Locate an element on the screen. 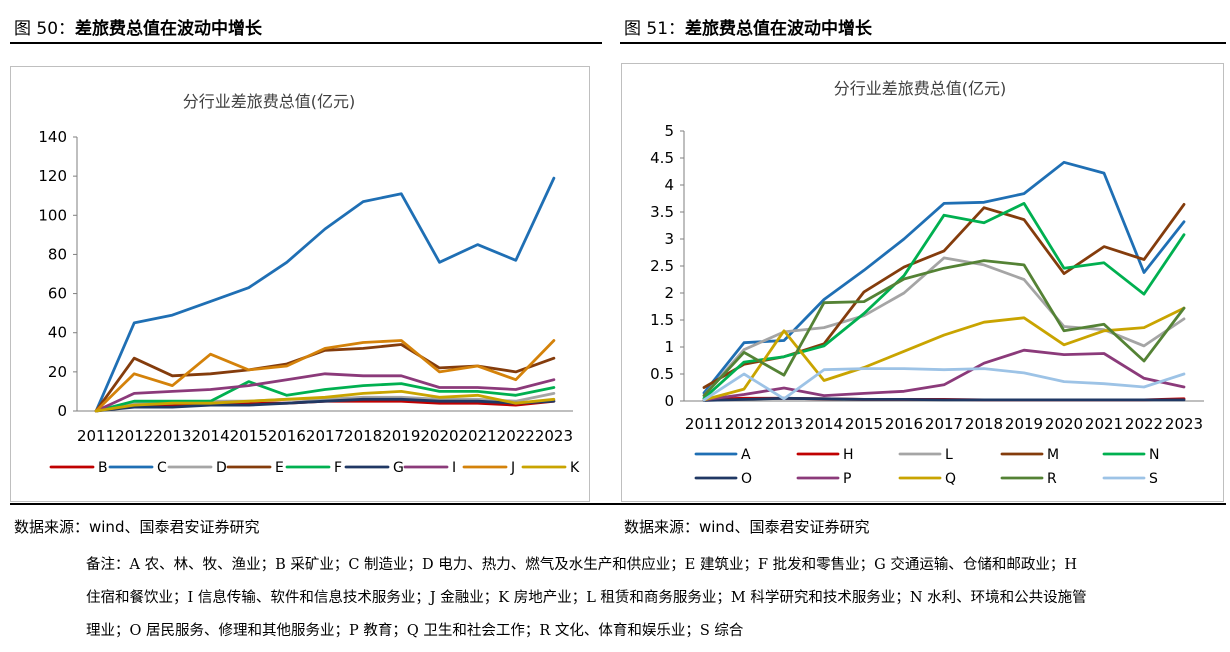 The height and width of the screenshot is (652, 1230). right-chart-title: 分行业差旅费总值(亿元) is located at coordinates (920, 88).